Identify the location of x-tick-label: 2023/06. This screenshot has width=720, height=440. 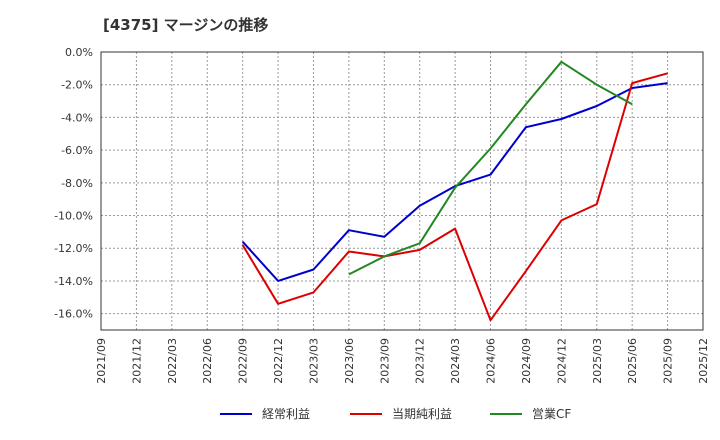
(349, 361).